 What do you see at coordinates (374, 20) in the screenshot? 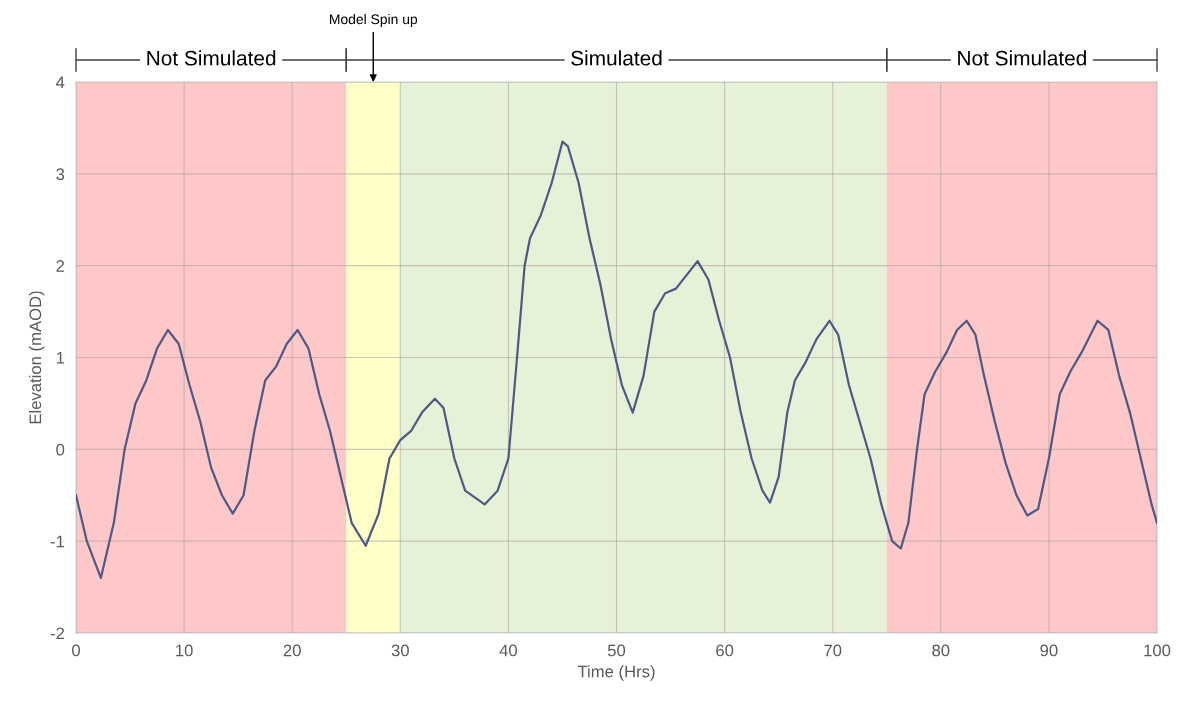
I see `annotation: Model Spin up` at bounding box center [374, 20].